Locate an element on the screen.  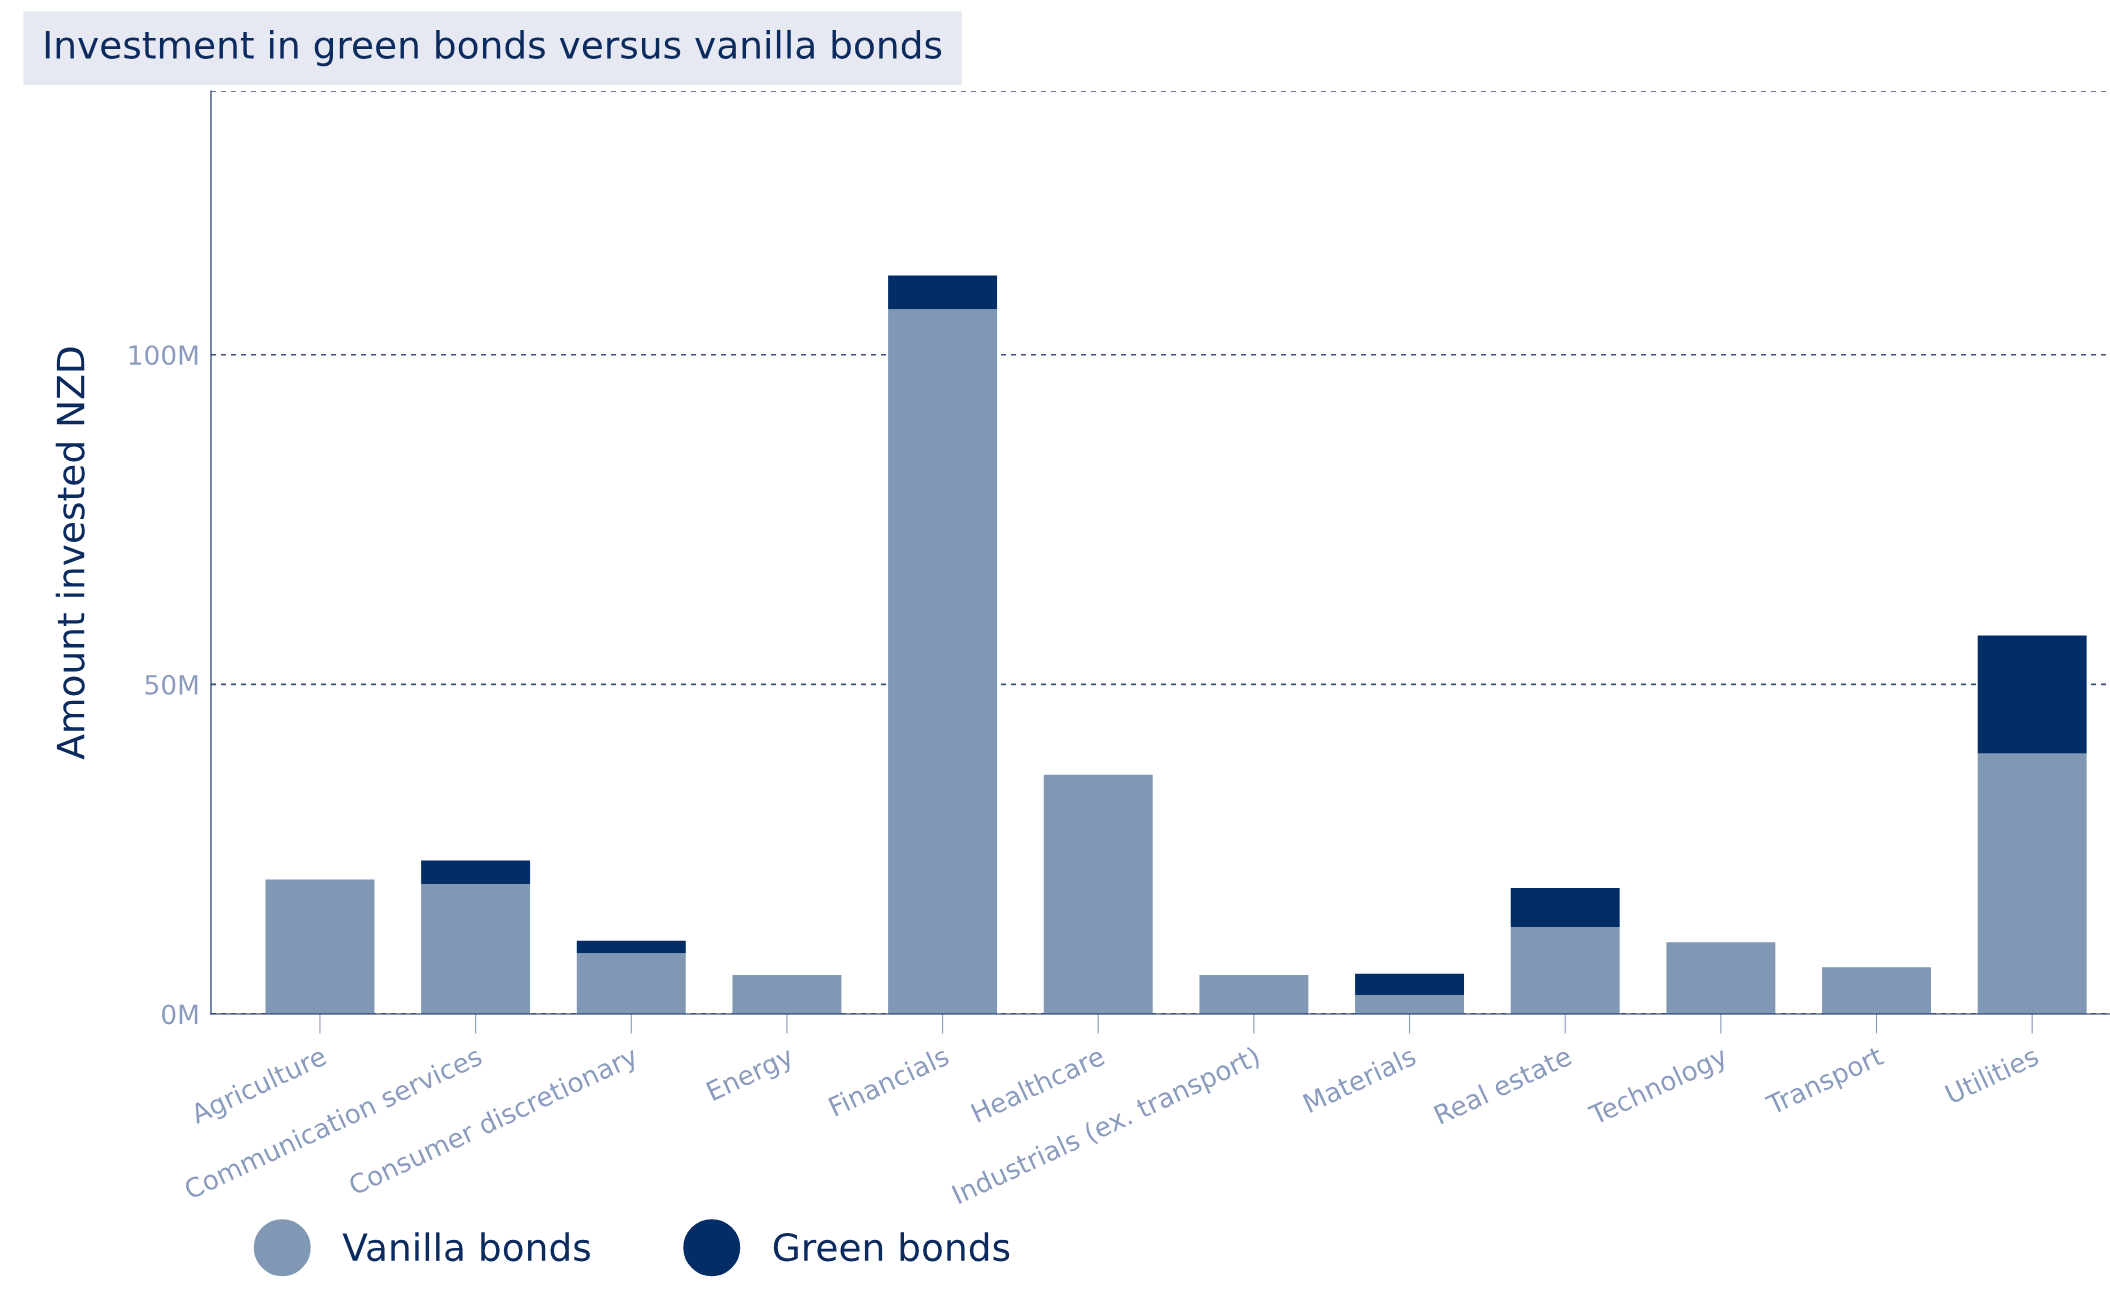
legend-label: Green bonds is located at coordinates (891, 1247).